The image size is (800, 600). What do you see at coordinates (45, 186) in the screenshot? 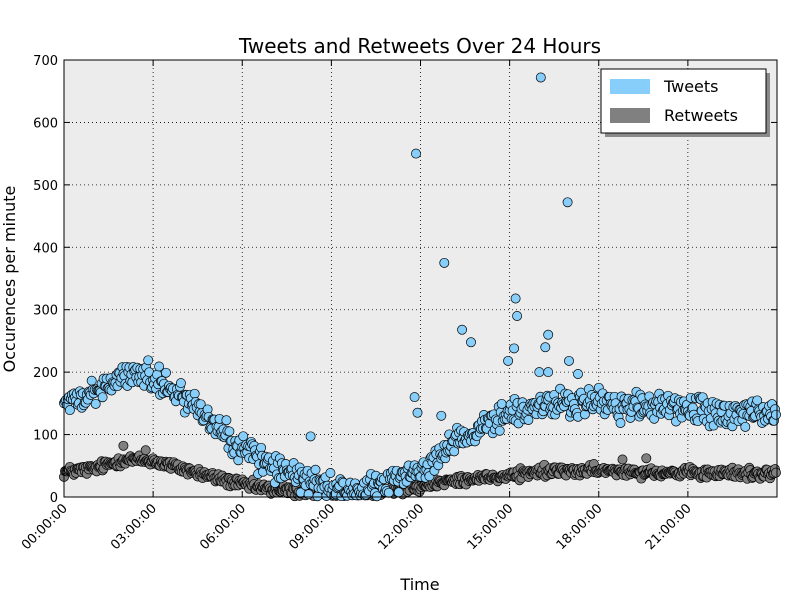
I see `y-tick-label: 500` at bounding box center [45, 186].